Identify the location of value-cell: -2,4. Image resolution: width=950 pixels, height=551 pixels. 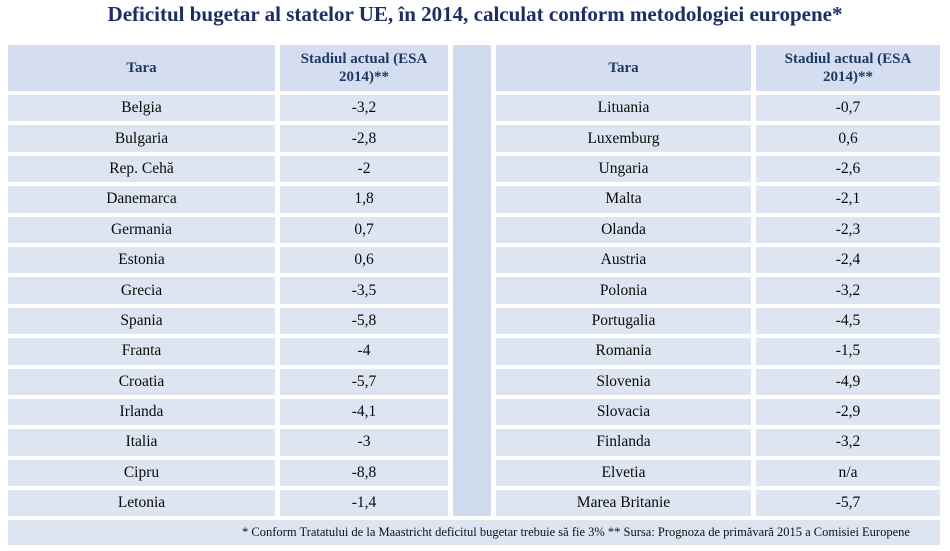
(848, 260).